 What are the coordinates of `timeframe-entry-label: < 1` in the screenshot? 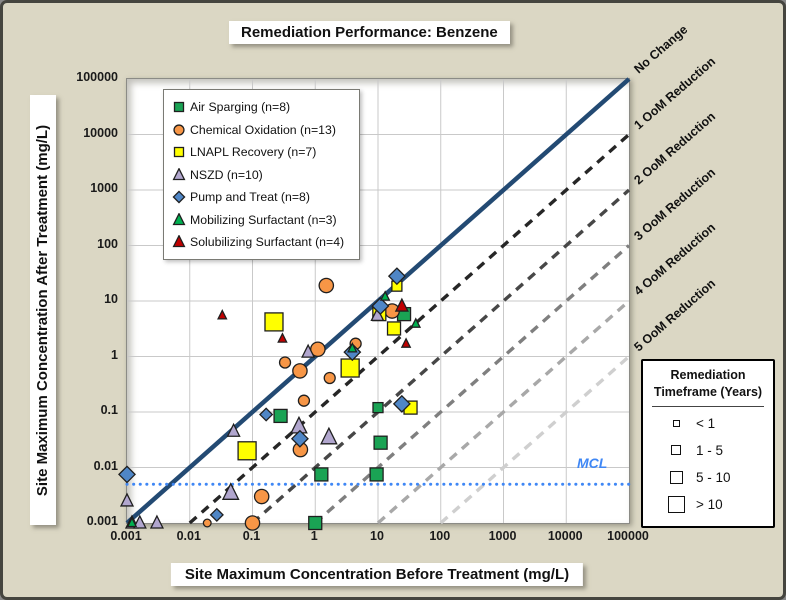 It's located at (706, 423).